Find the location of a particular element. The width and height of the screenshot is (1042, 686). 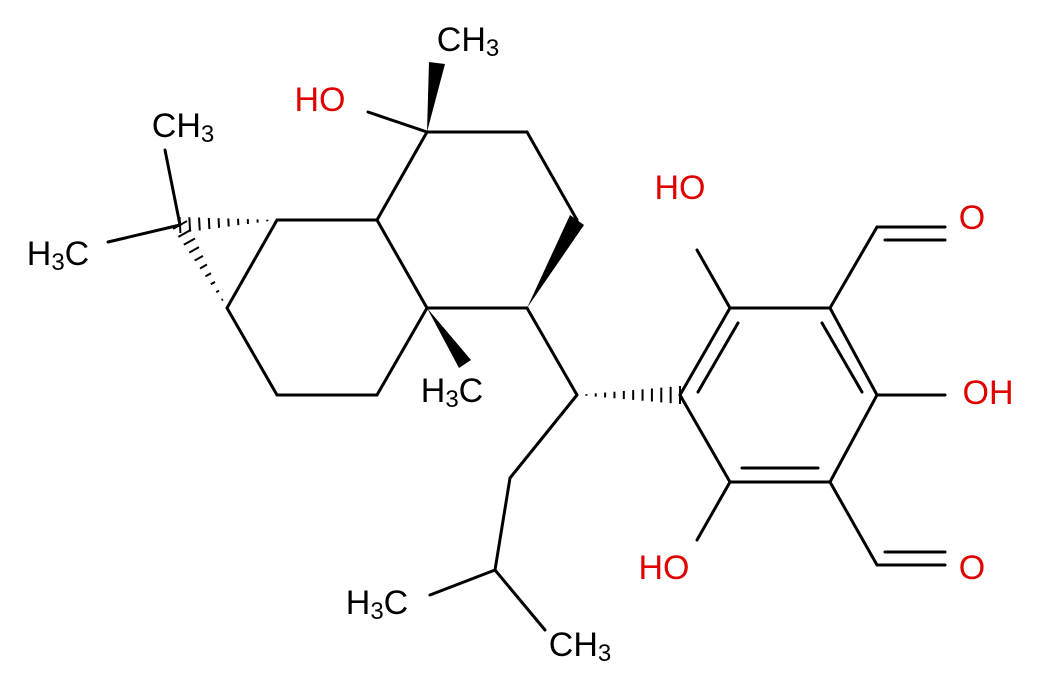

atom-label: OH is located at coordinates (988, 393).